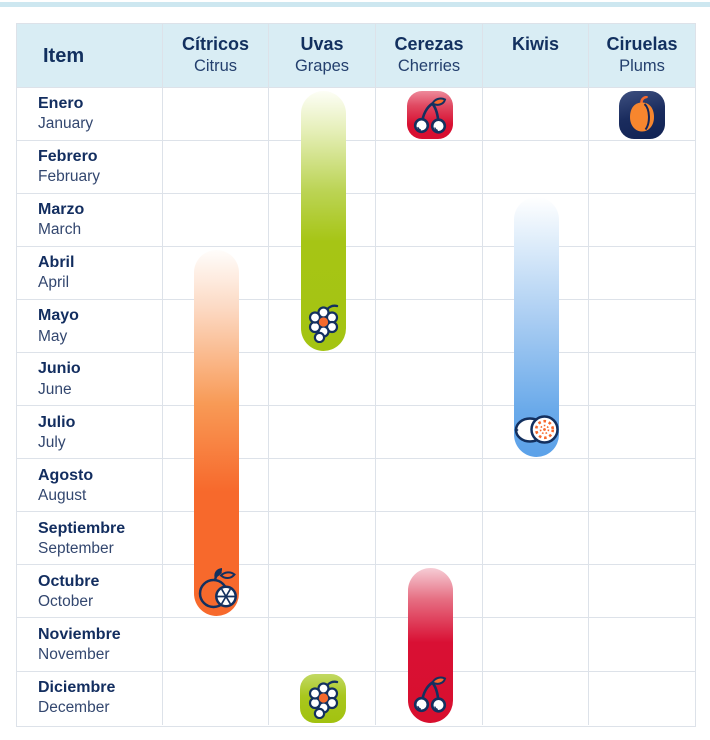 The width and height of the screenshot is (710, 740). I want to click on header-item: Item, so click(90, 56).